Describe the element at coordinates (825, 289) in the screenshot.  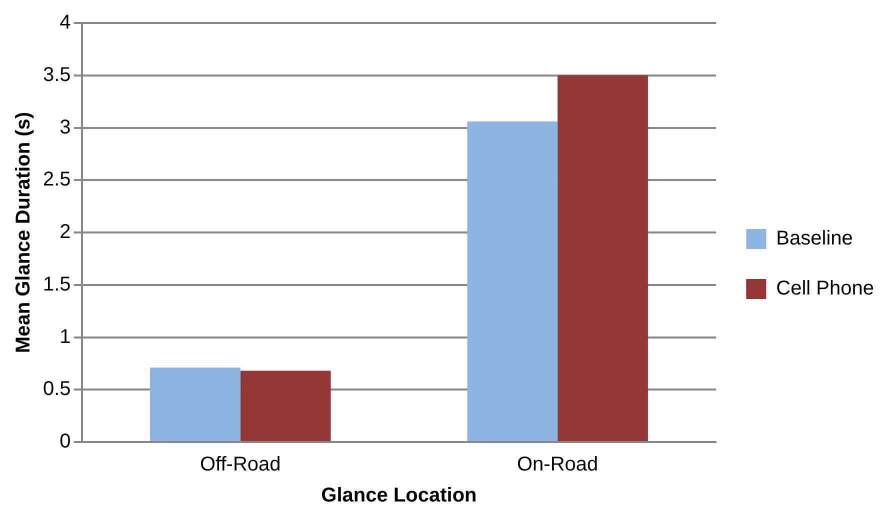
I see `legend-label: Cell Phone` at that location.